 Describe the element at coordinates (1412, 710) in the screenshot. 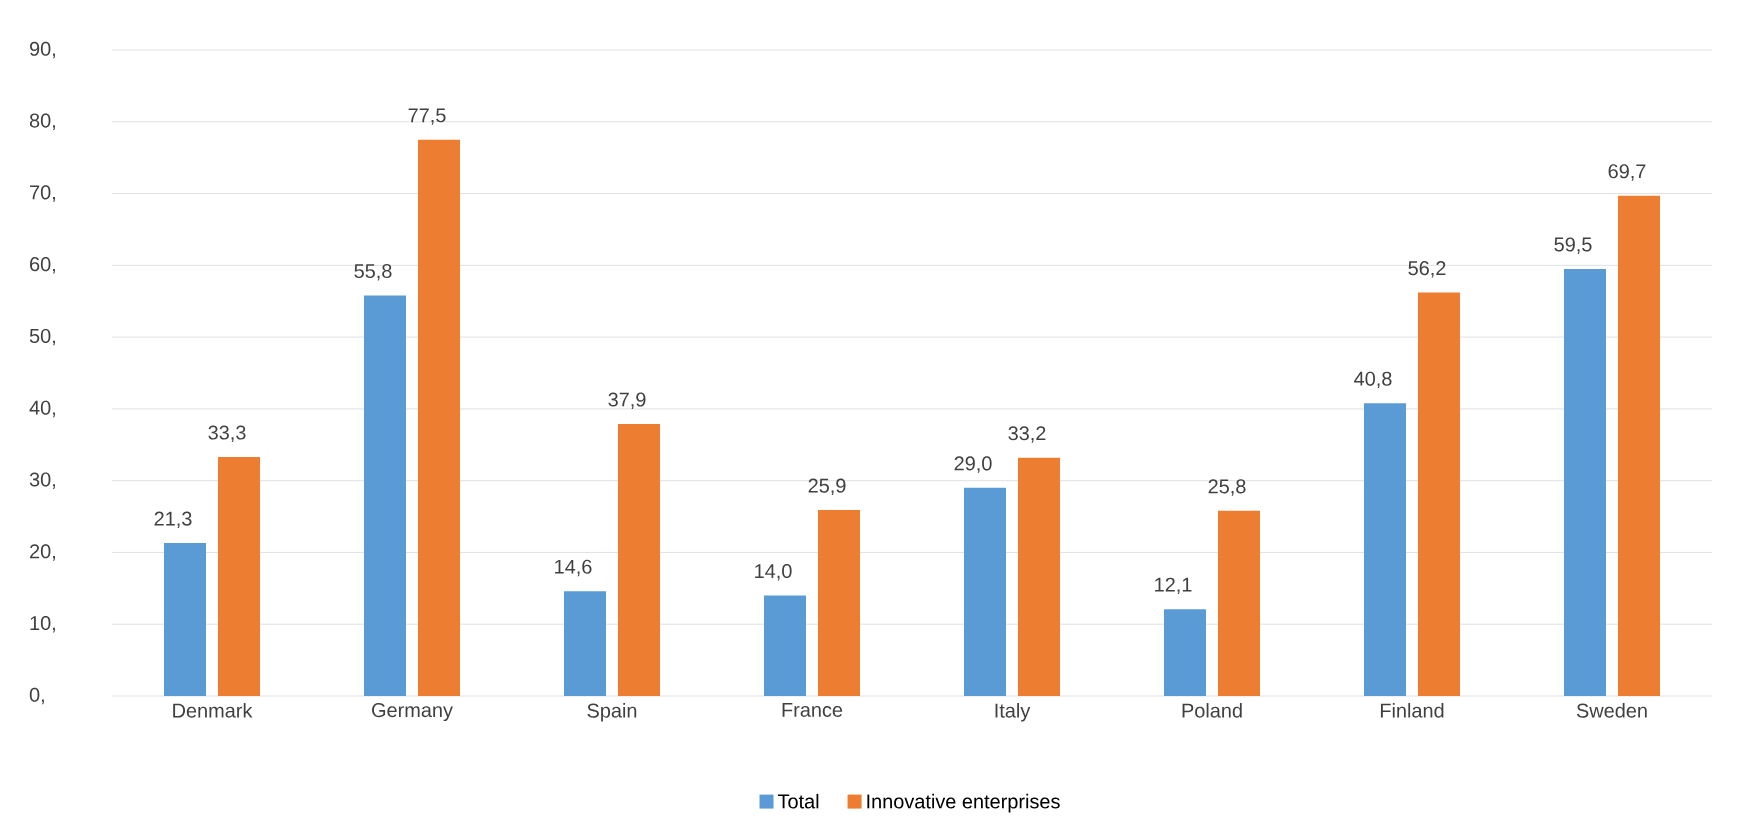

I see `x-tick-label: Finland` at that location.